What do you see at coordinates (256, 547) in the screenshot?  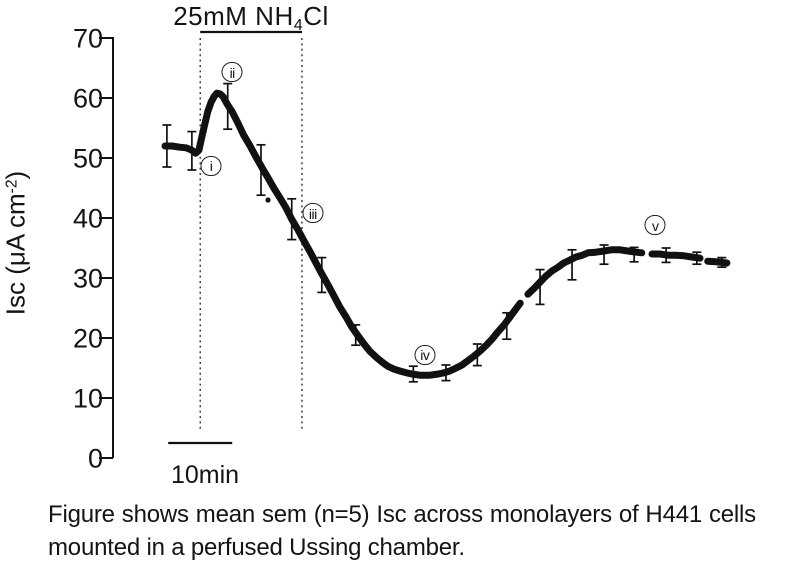 I see `caption-line-2: mounted in a perfused Ussing chamber.` at bounding box center [256, 547].